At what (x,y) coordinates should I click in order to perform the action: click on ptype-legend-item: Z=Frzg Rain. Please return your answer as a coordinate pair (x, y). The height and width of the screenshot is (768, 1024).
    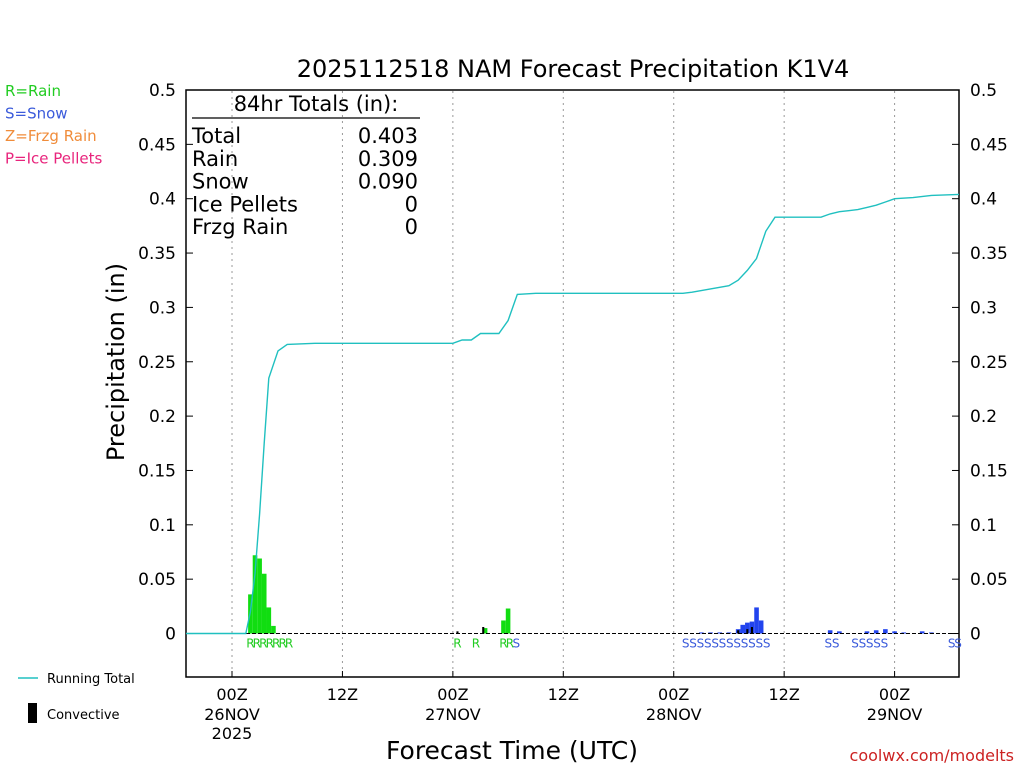
    Looking at the image, I should click on (51, 136).